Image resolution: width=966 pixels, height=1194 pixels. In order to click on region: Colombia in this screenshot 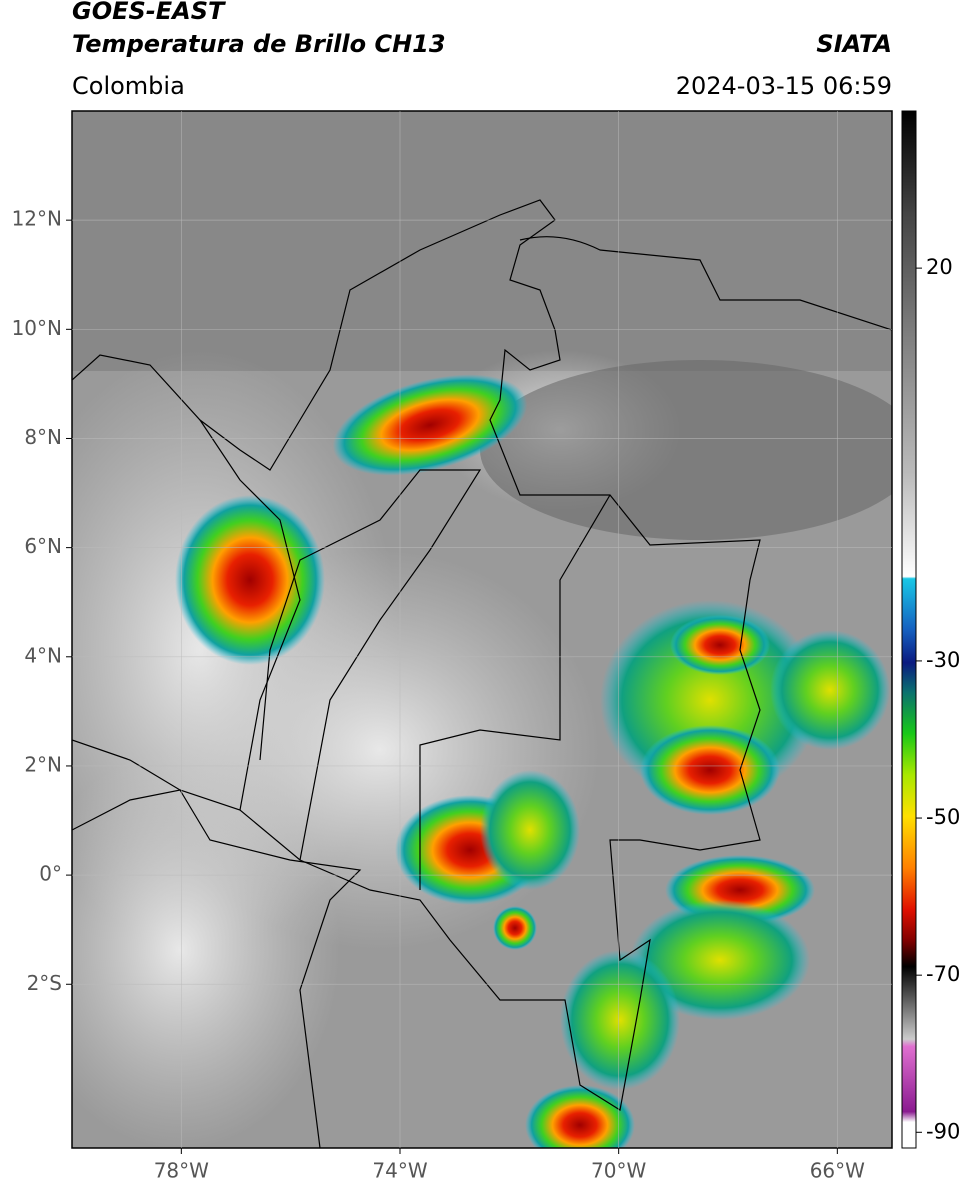, I will do `click(128, 86)`.